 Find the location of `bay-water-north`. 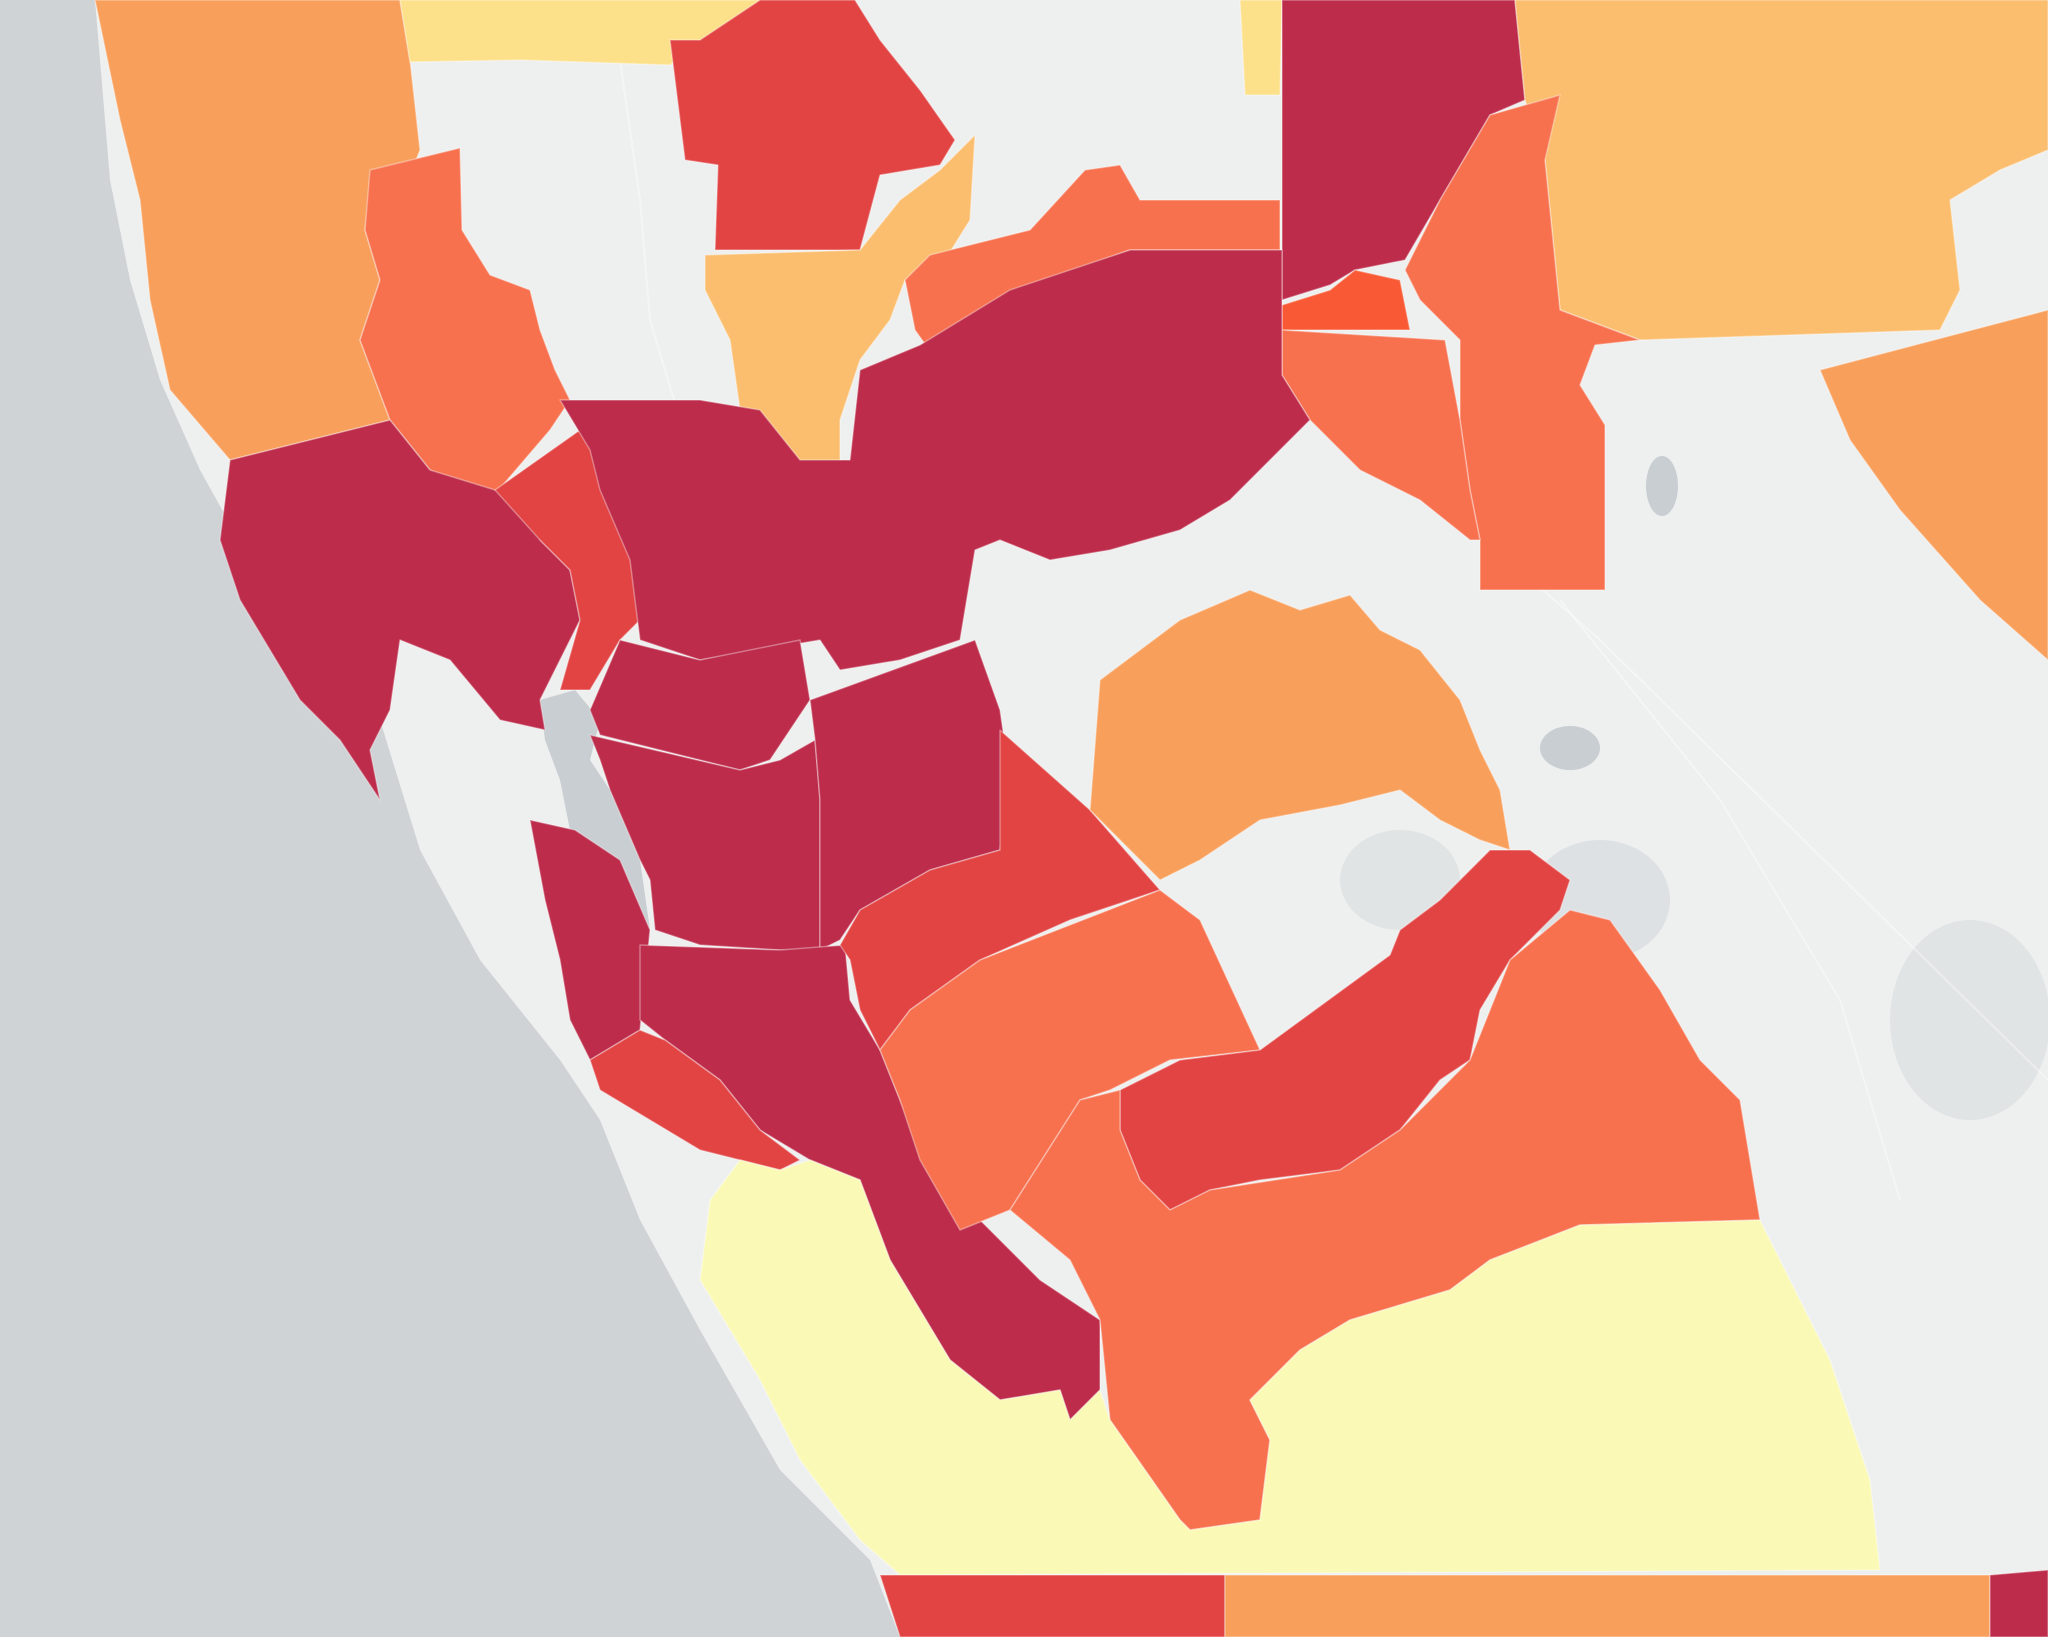

bay-water-north is located at coordinates (562, 712).